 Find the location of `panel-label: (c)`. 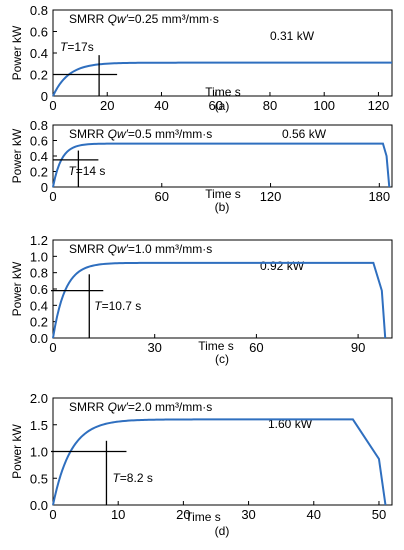

panel-label: (c) is located at coordinates (222, 359).